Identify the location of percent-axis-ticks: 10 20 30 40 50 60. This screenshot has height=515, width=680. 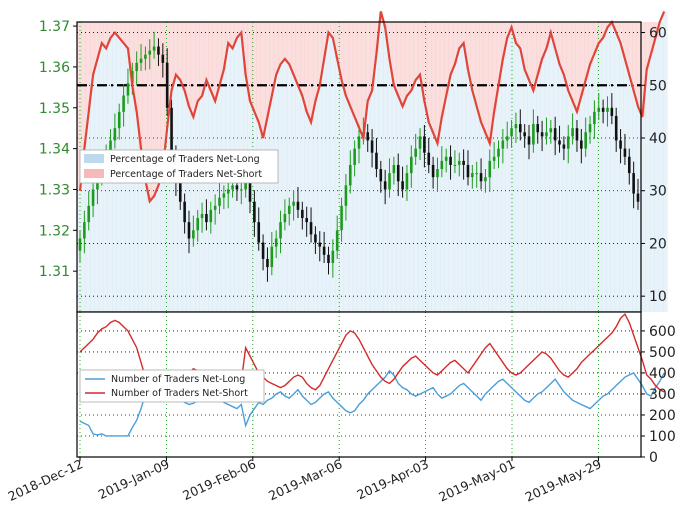
(654, 165).